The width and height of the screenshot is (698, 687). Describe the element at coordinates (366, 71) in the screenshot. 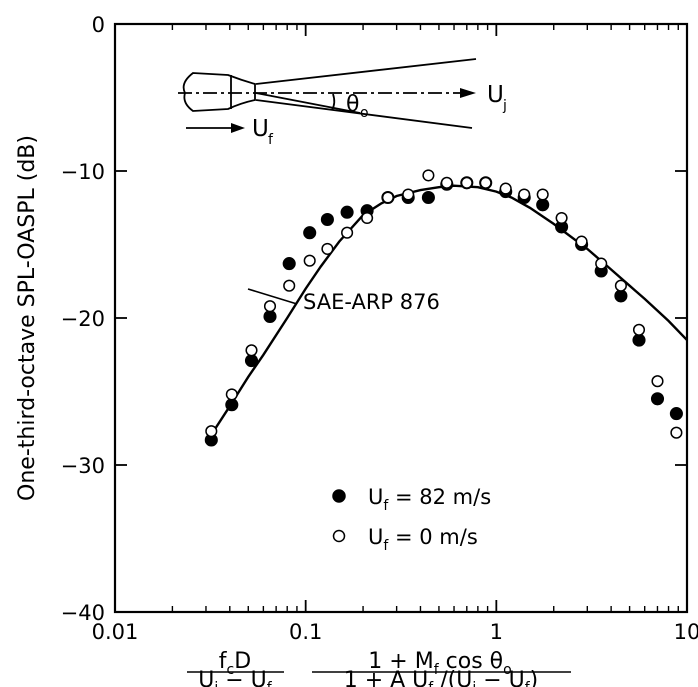

I see `jet-upper-boundary` at that location.